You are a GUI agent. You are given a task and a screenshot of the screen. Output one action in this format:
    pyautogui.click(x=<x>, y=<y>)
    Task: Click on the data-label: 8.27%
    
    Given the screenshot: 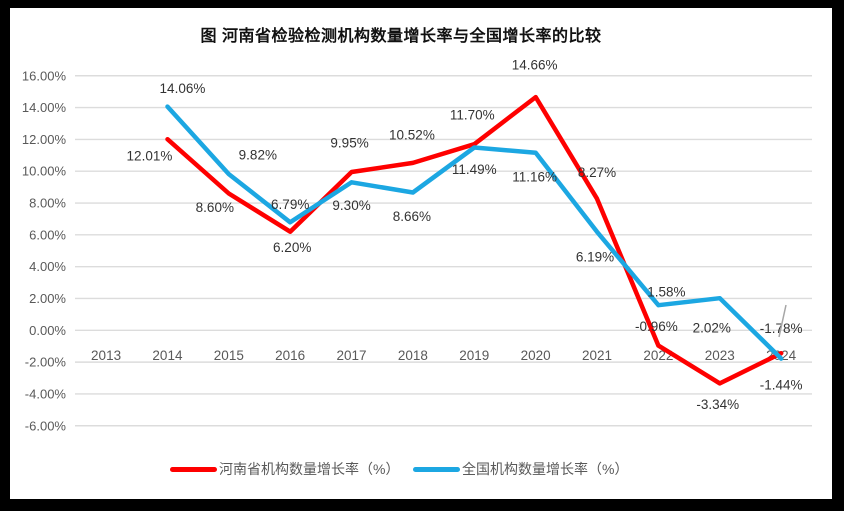 What is the action you would take?
    pyautogui.click(x=597, y=172)
    